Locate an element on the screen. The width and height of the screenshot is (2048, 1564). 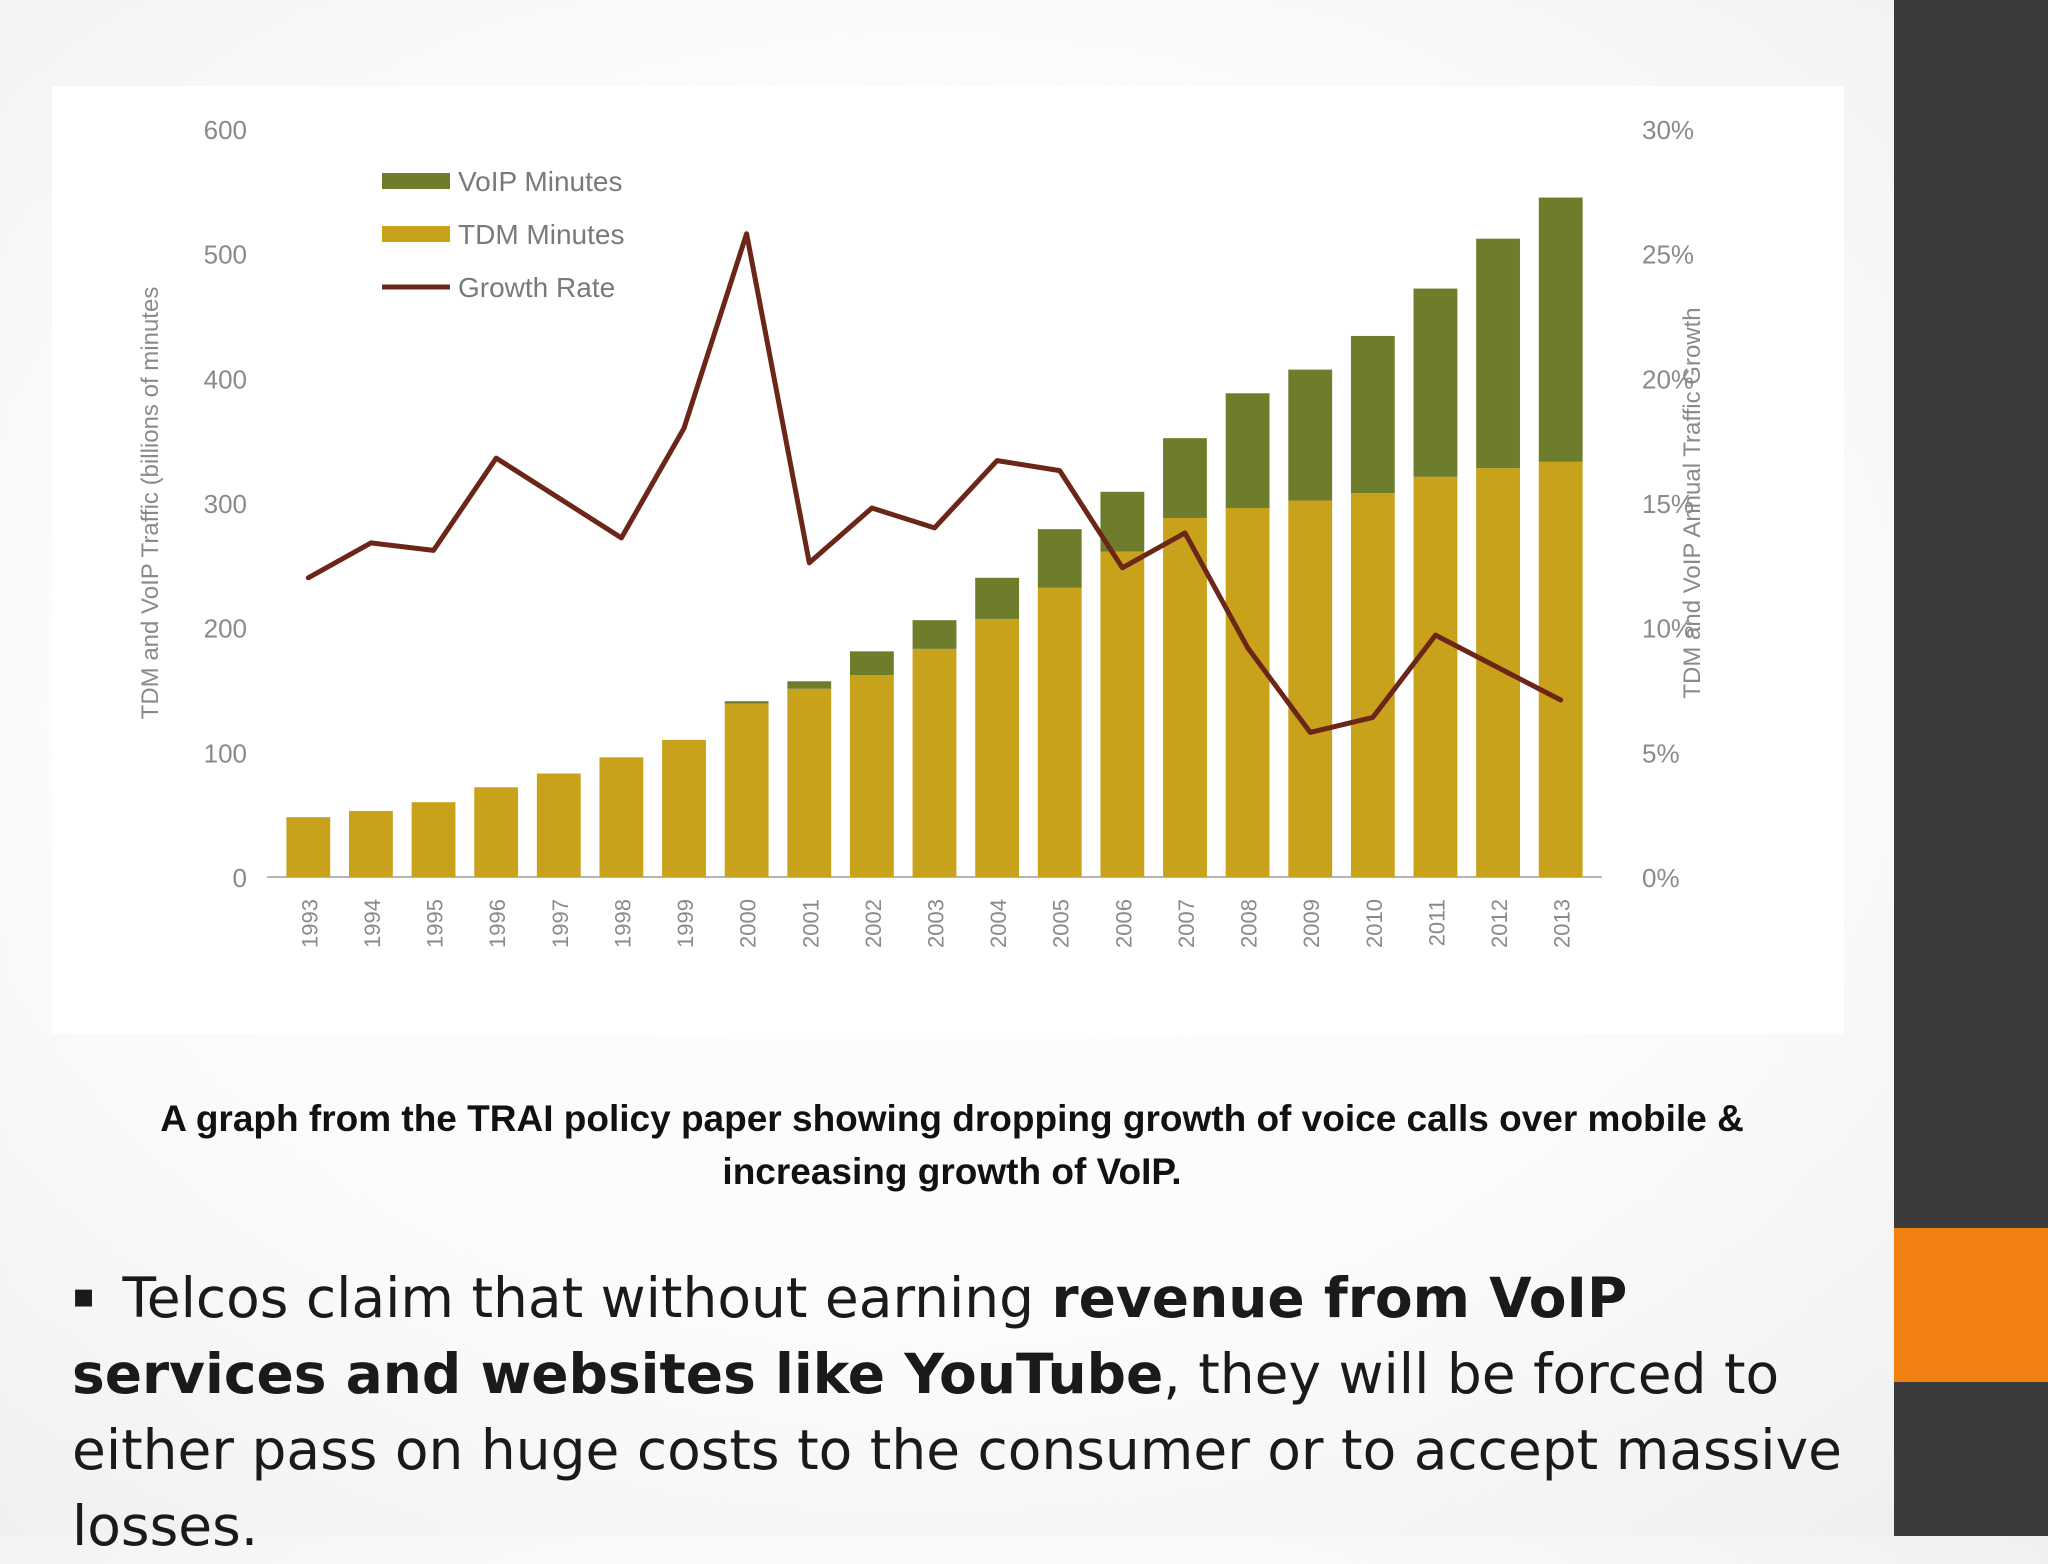
x-tick-label: 2000 is located at coordinates (748, 923).